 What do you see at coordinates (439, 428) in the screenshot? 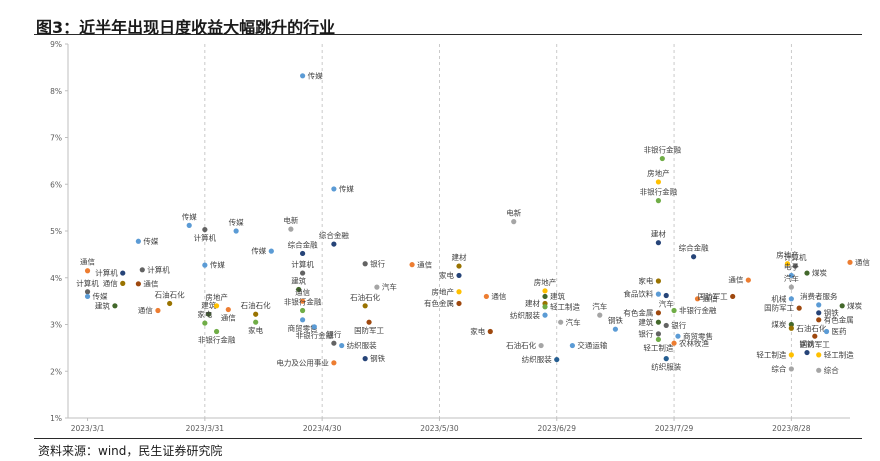
I see `x-tick-label: 2023/5/30` at bounding box center [439, 428].